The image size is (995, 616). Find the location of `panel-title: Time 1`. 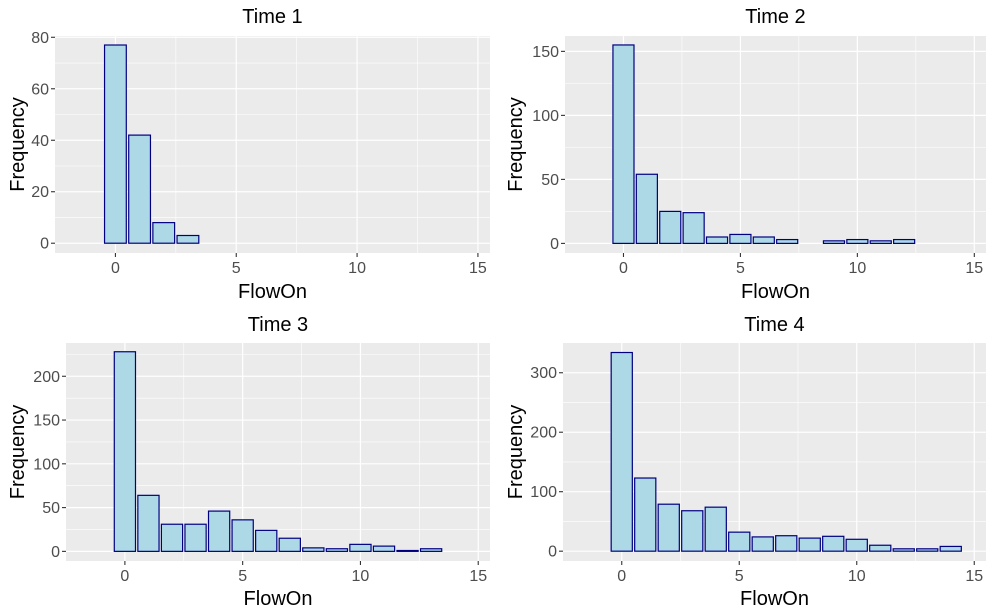

panel-title: Time 1 is located at coordinates (272, 17).